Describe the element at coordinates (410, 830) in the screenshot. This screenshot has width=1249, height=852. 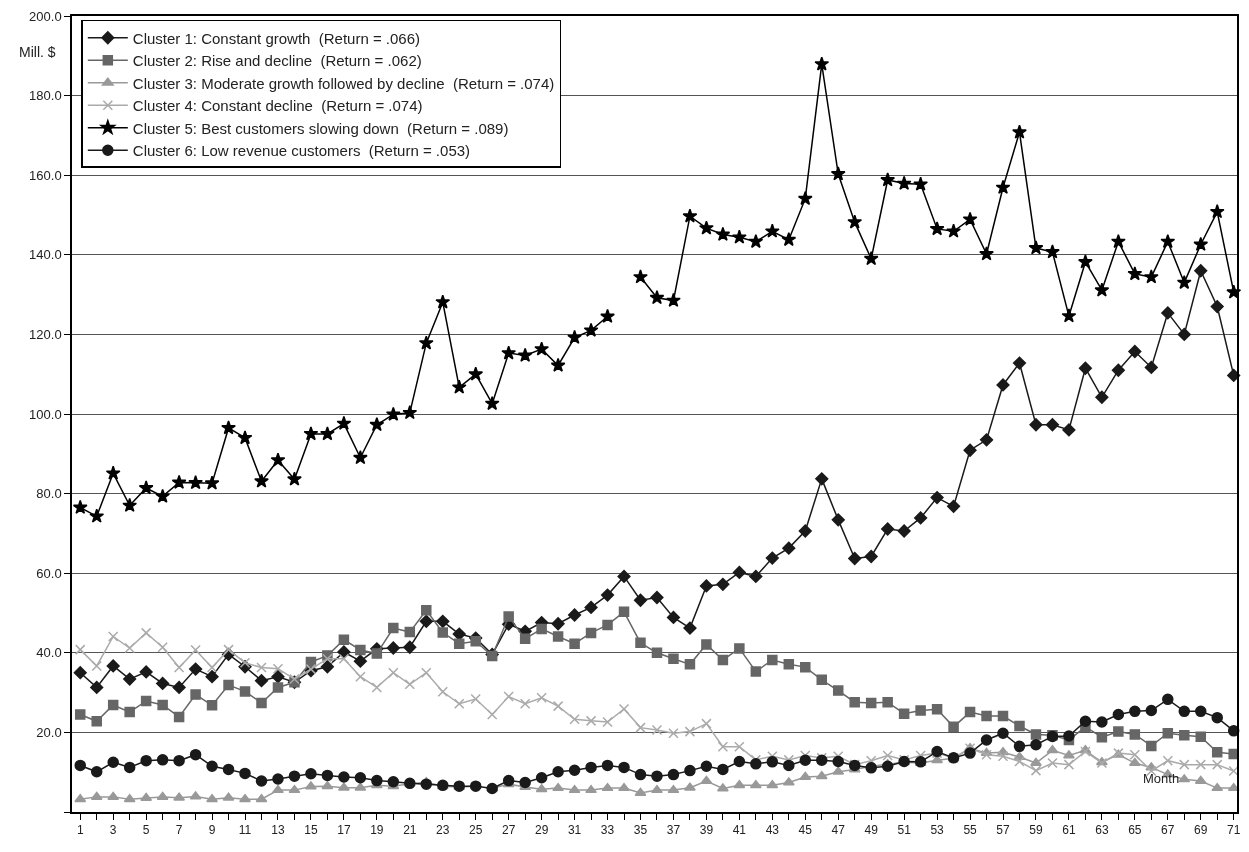
I see `x-tick-label: 21` at that location.